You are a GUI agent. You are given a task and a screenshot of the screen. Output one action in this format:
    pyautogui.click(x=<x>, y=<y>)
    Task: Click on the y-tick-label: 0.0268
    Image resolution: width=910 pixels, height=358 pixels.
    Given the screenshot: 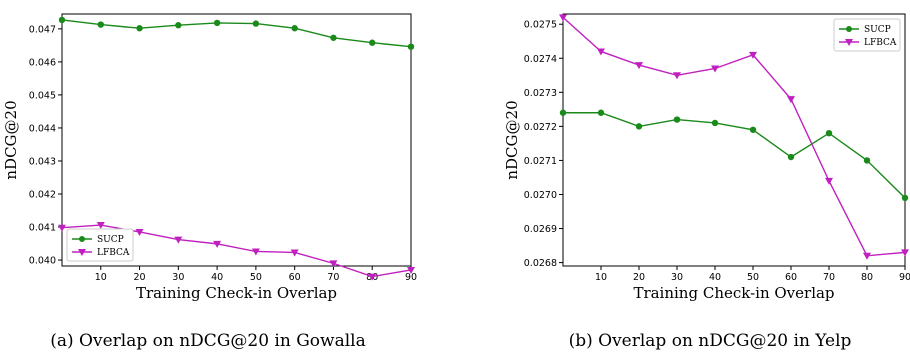 What is the action you would take?
    pyautogui.click(x=540, y=263)
    